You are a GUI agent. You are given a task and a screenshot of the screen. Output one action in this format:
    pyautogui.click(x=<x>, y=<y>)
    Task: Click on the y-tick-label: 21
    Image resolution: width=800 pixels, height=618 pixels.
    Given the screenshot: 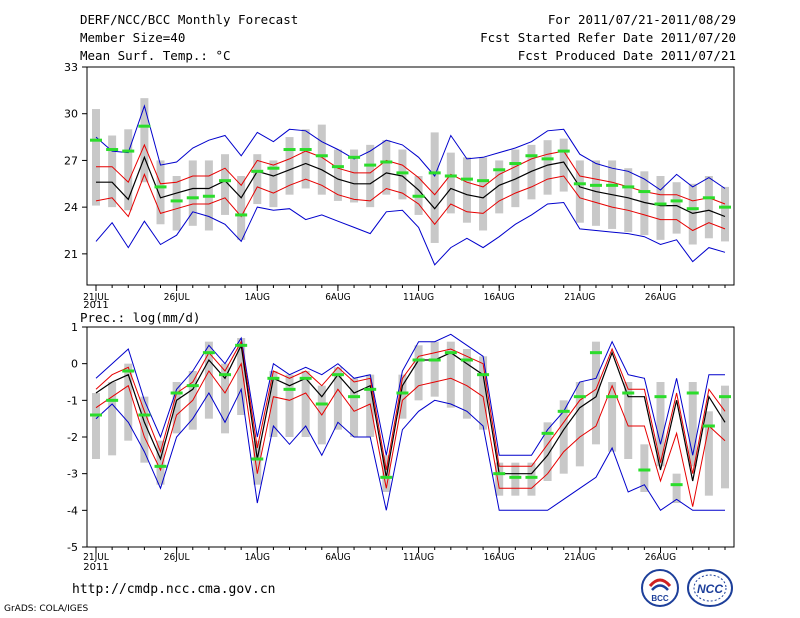 What is the action you would take?
    pyautogui.click(x=71, y=254)
    